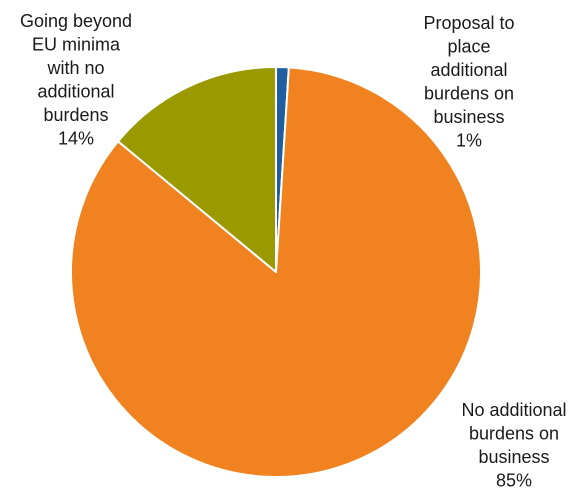 The image size is (582, 502). I want to click on slice-label-1: No additional burdens on business 85%, so click(513, 445).